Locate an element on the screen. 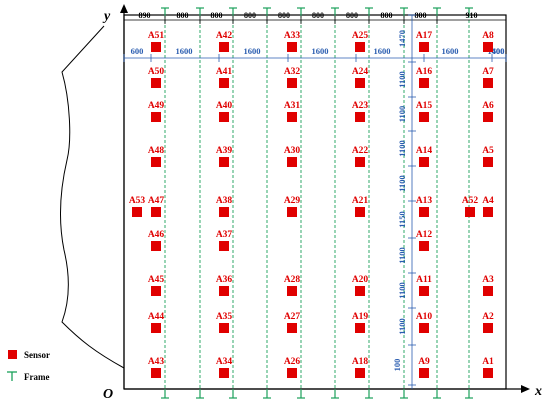 Image resolution: width=550 pixels, height=409 pixels. sensor-label: A36 is located at coordinates (224, 280).